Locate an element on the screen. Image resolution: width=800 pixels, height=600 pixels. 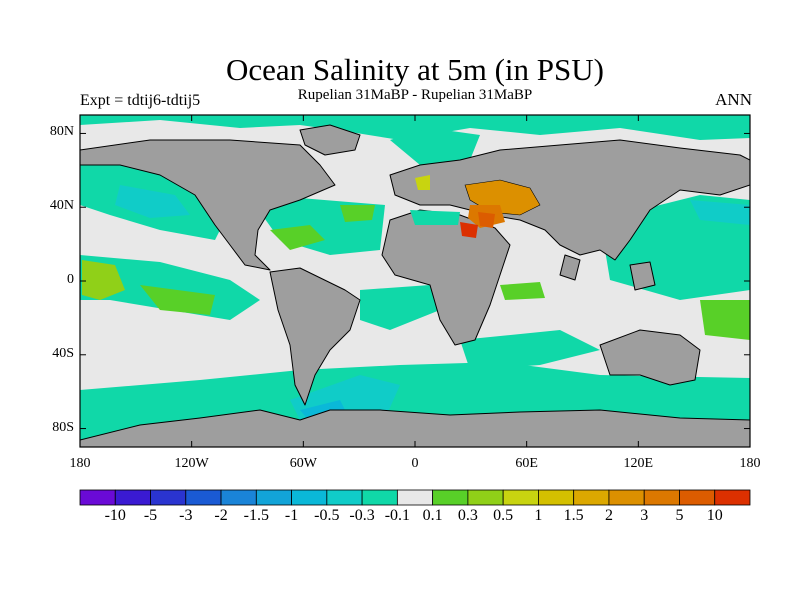
colorbar-label: 0.3 is located at coordinates (467, 515).